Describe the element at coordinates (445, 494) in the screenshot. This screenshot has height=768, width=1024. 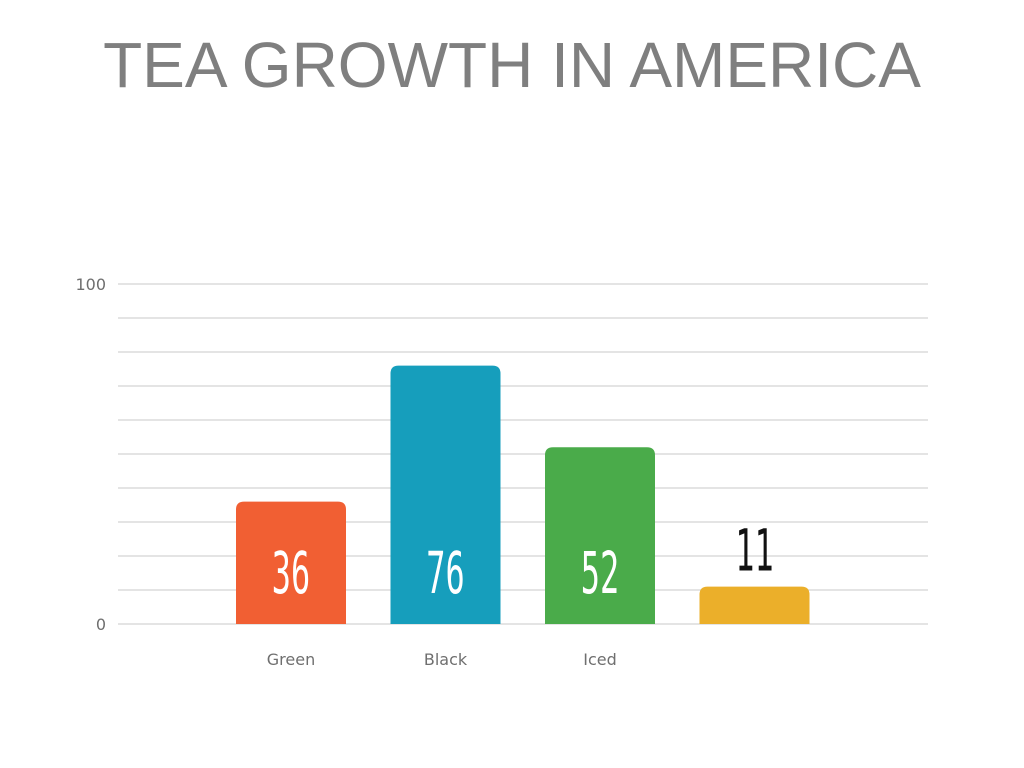
I see `bar-black` at that location.